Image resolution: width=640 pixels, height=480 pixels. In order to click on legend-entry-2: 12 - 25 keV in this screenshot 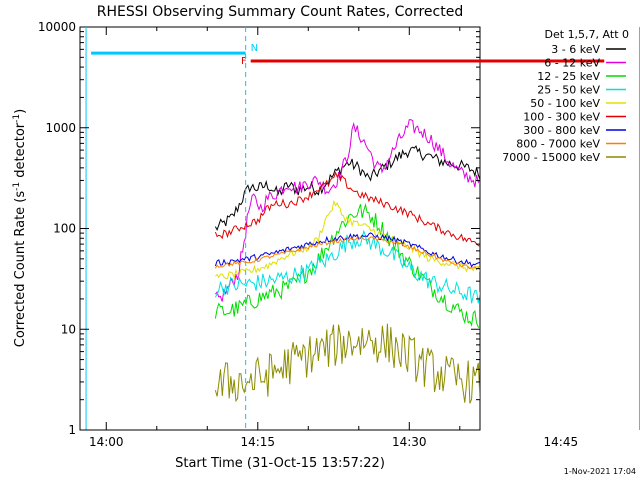, I will do `click(568, 76)`.